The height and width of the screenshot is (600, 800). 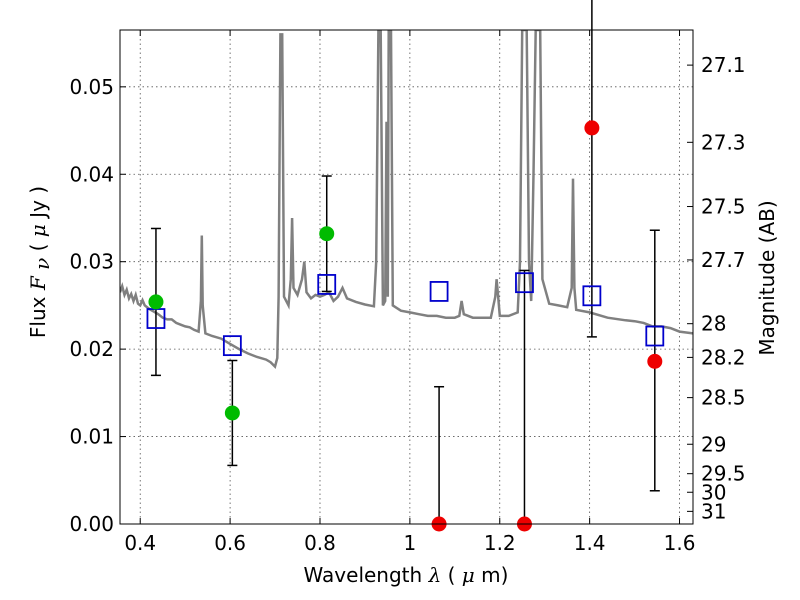 I want to click on y-tick-label: 0.05, so click(x=91, y=87).